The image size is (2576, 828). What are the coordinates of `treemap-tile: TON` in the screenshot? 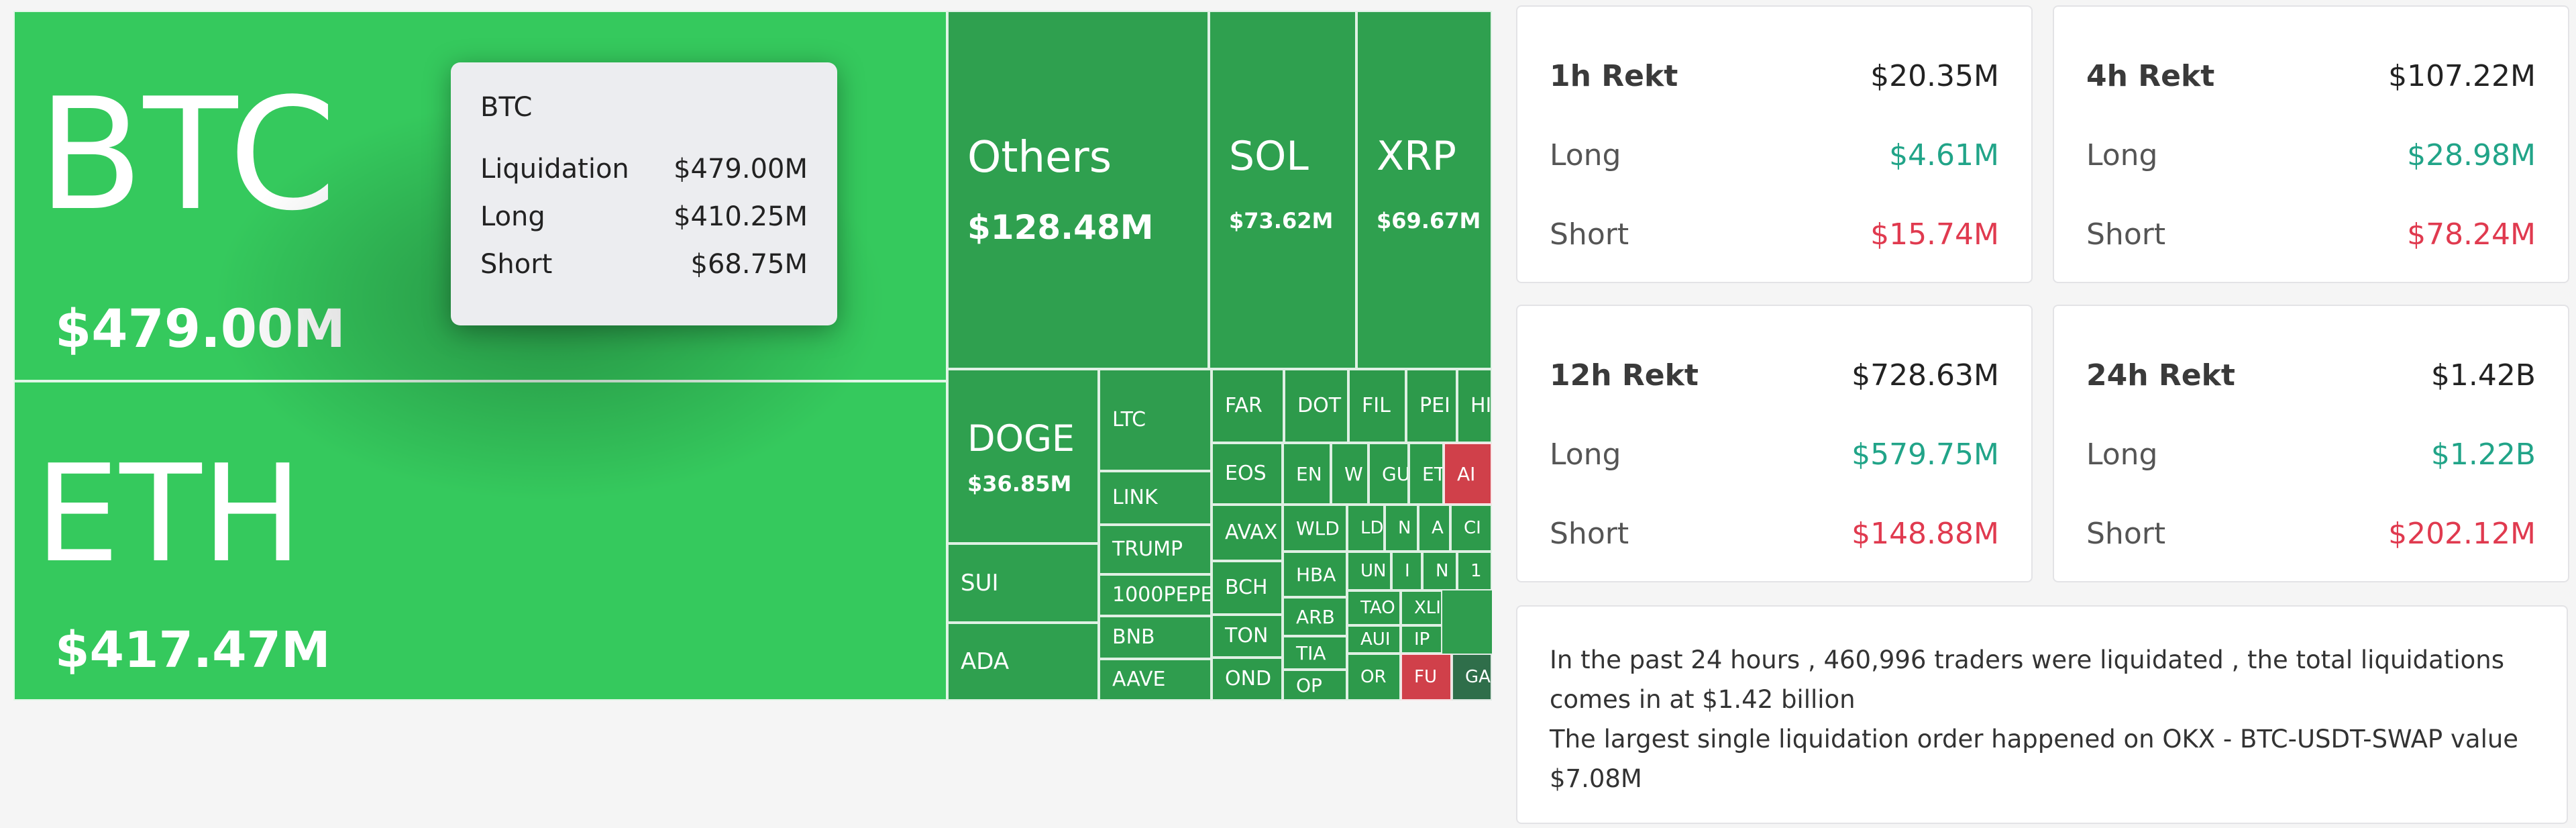 It's located at (1247, 636).